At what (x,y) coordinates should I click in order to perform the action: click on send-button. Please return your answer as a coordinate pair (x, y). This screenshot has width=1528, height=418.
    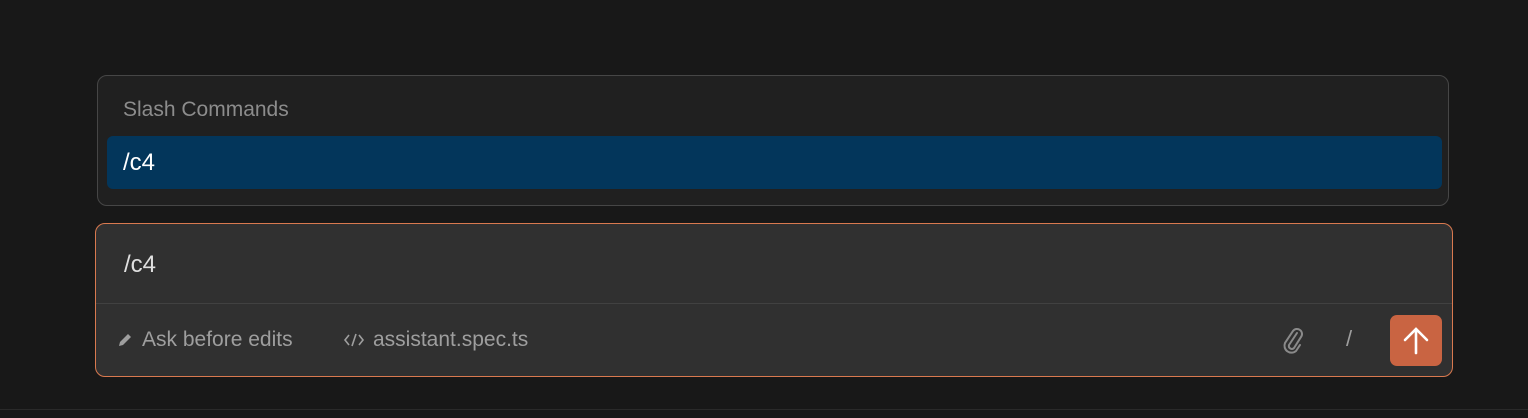
    Looking at the image, I should click on (1416, 340).